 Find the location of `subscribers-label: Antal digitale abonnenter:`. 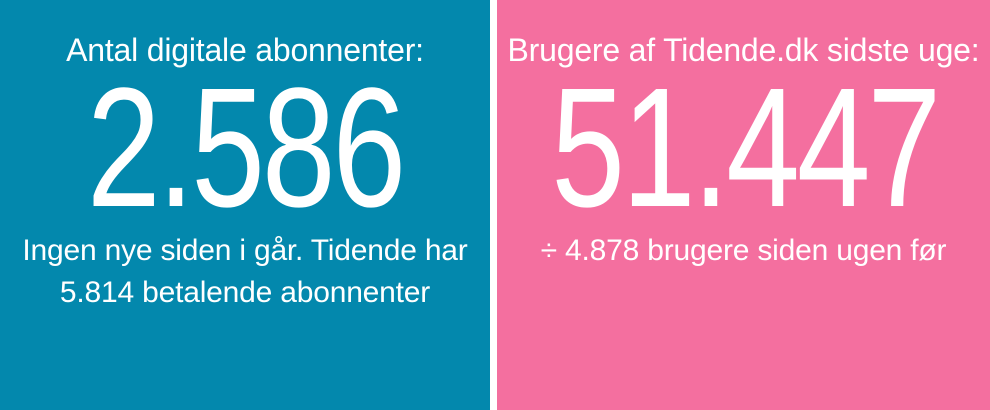

subscribers-label: Antal digitale abonnenter: is located at coordinates (245, 50).